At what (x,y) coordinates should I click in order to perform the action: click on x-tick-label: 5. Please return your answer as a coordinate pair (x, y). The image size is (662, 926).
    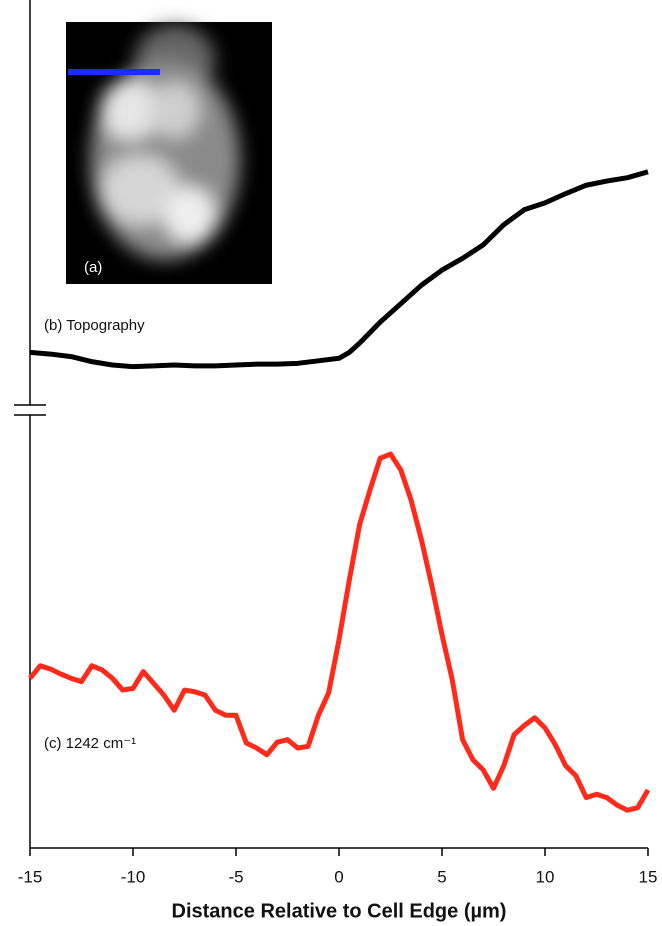
    Looking at the image, I should click on (441, 876).